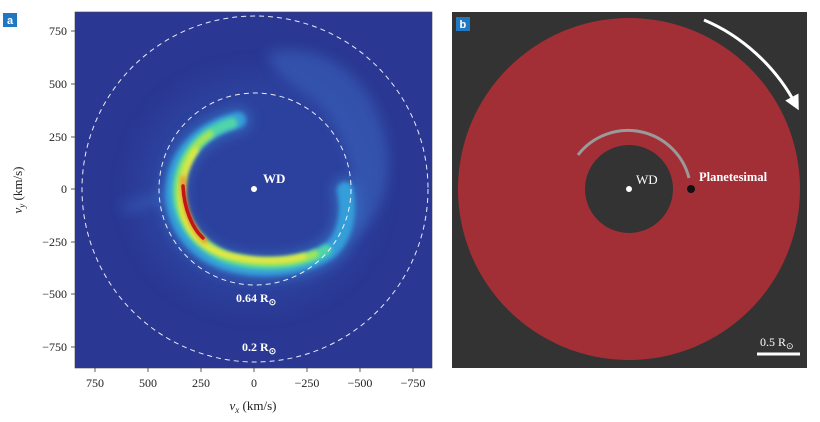  Describe the element at coordinates (201, 383) in the screenshot. I see `x-tick-label: 250` at that location.